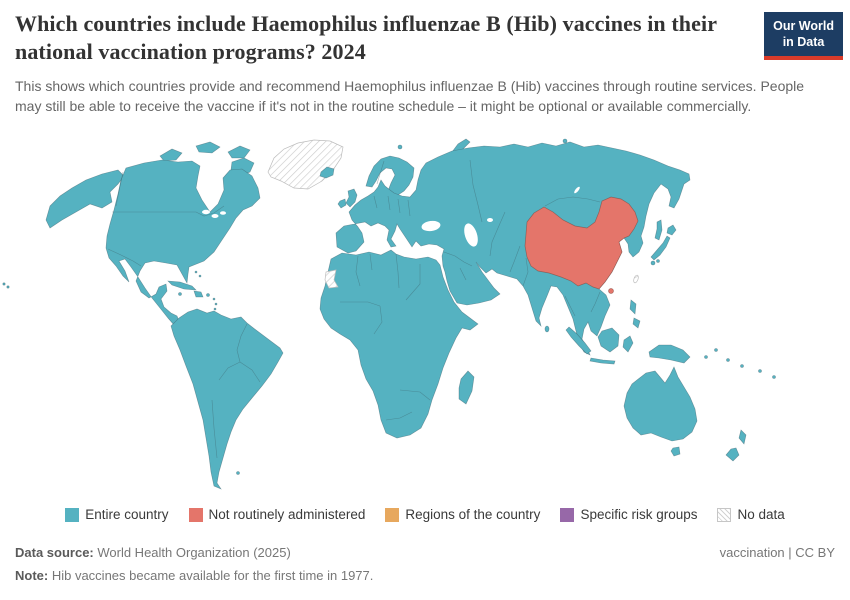  Describe the element at coordinates (390, 176) in the screenshot. I see `region-scandinavia` at that location.